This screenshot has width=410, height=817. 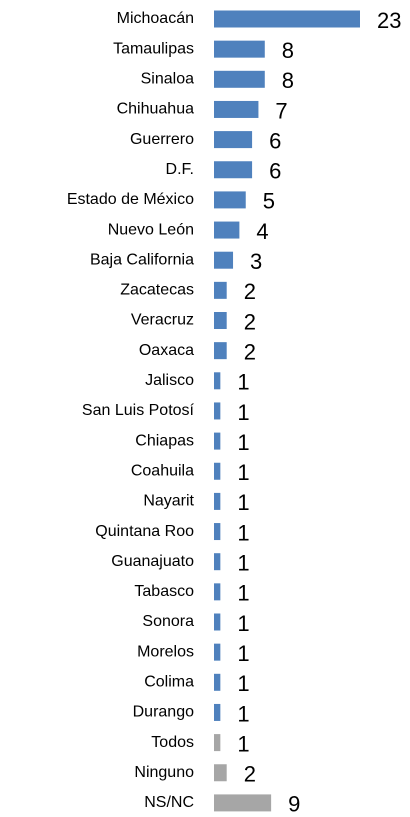 What do you see at coordinates (168, 501) in the screenshot?
I see `category-label: Nayarit` at bounding box center [168, 501].